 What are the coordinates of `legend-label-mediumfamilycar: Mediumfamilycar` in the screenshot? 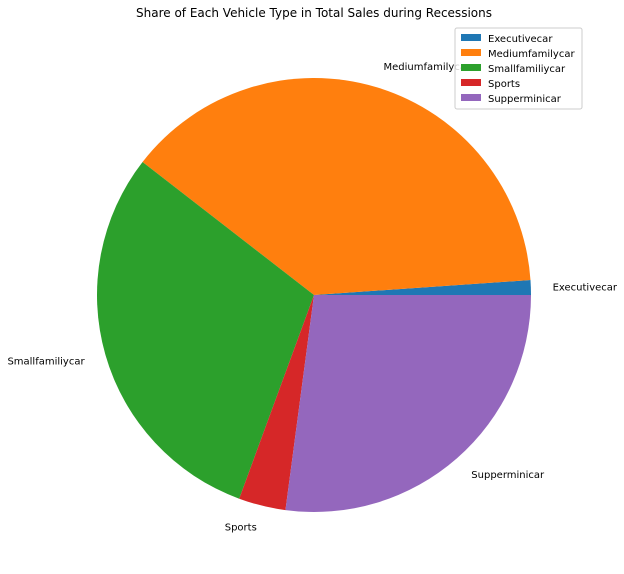 It's located at (531, 54).